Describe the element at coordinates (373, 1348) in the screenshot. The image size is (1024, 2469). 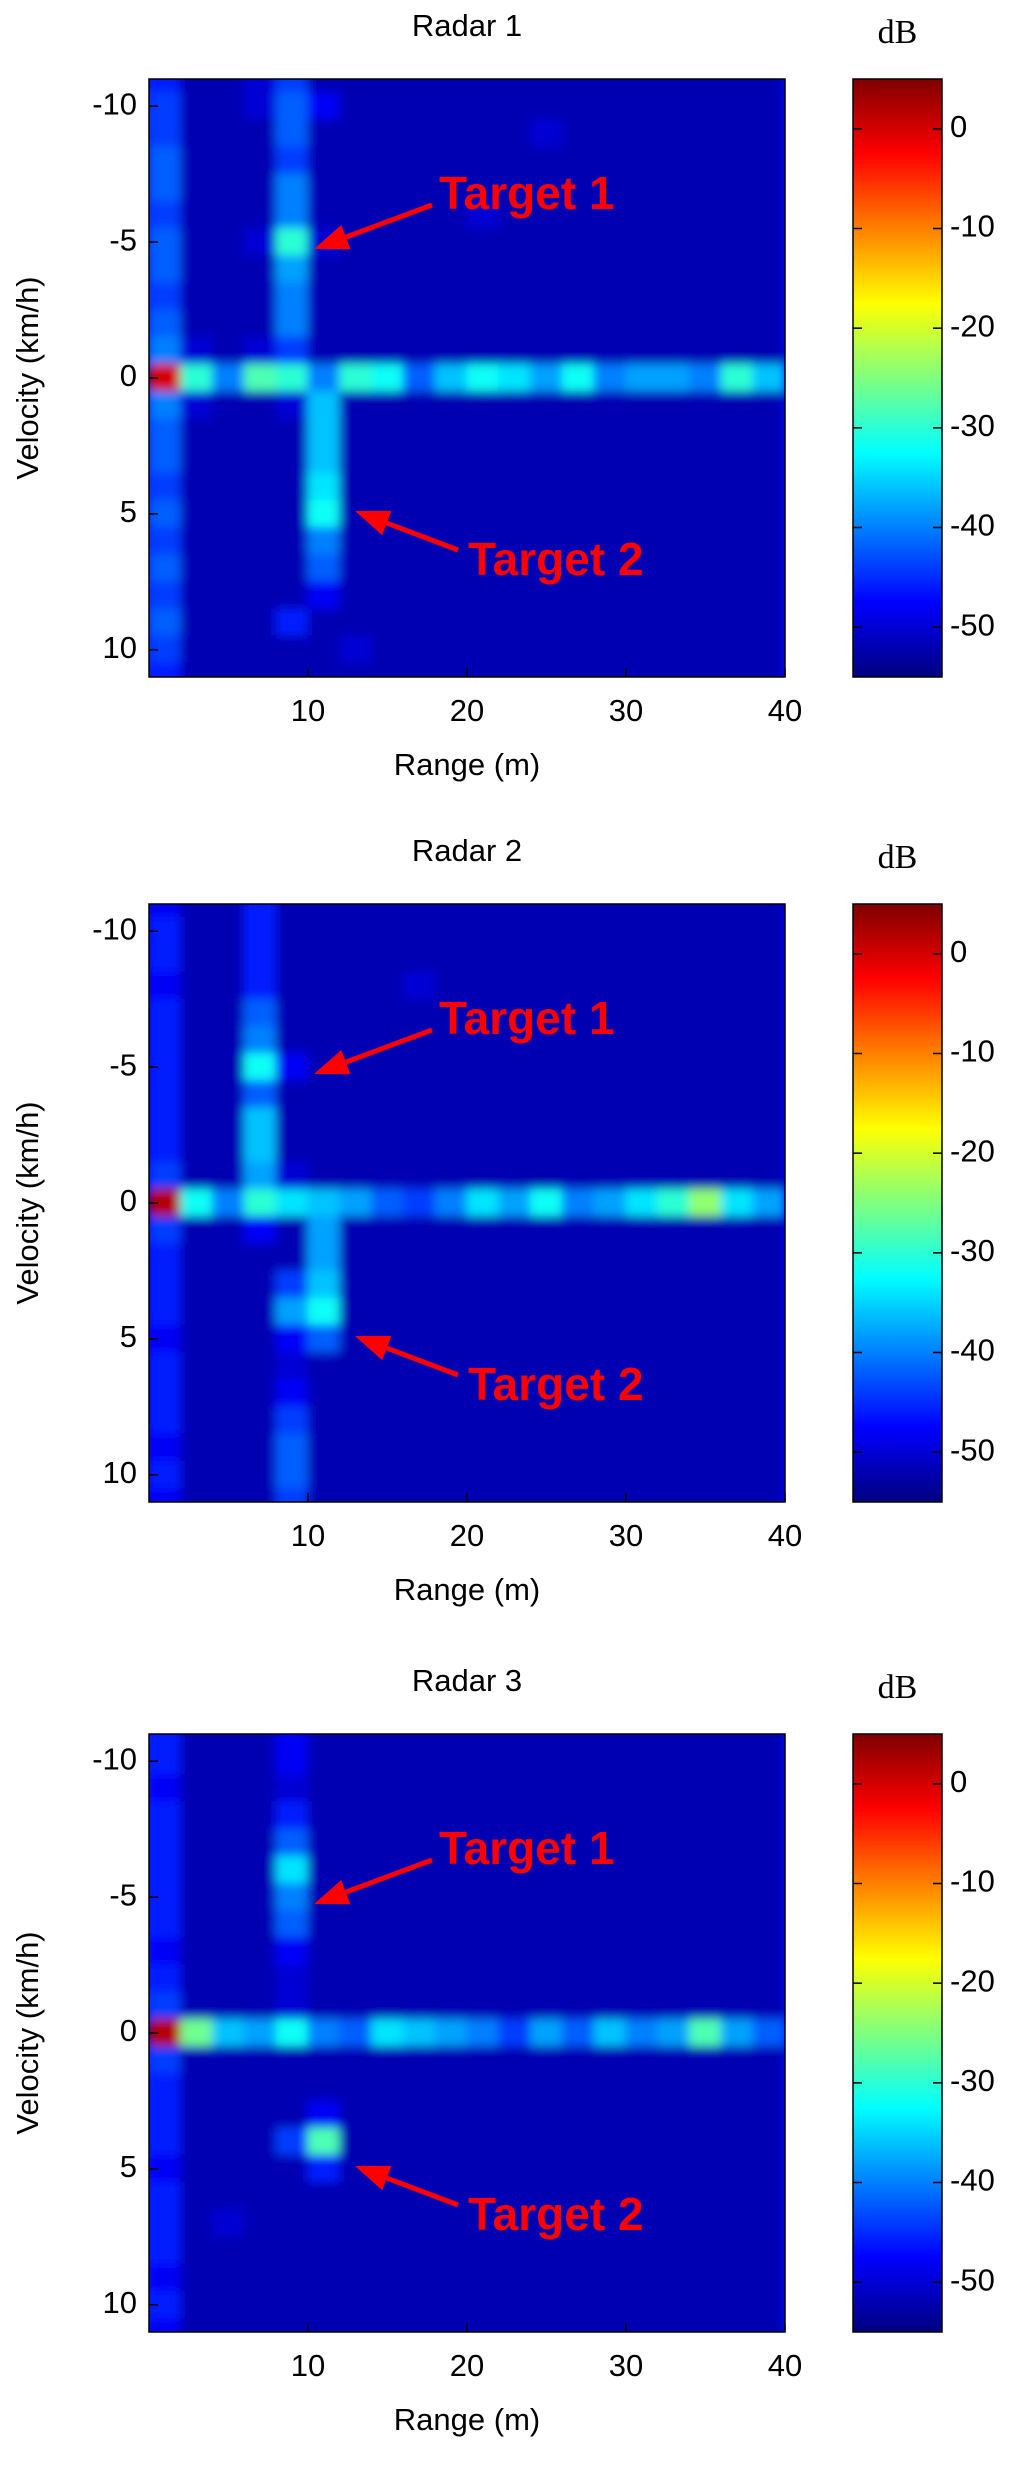
I see `annotation-arrowhead` at that location.